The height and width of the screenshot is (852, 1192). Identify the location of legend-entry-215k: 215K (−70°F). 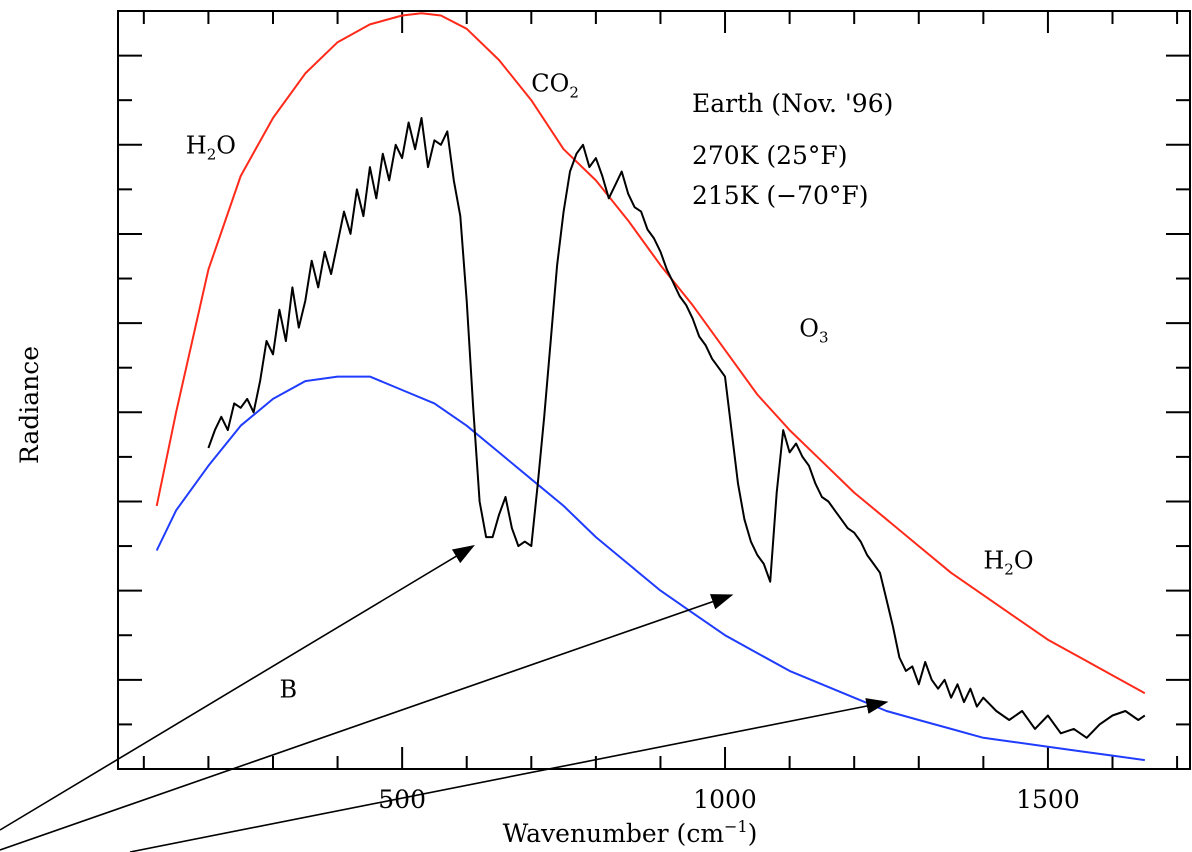
(780, 195).